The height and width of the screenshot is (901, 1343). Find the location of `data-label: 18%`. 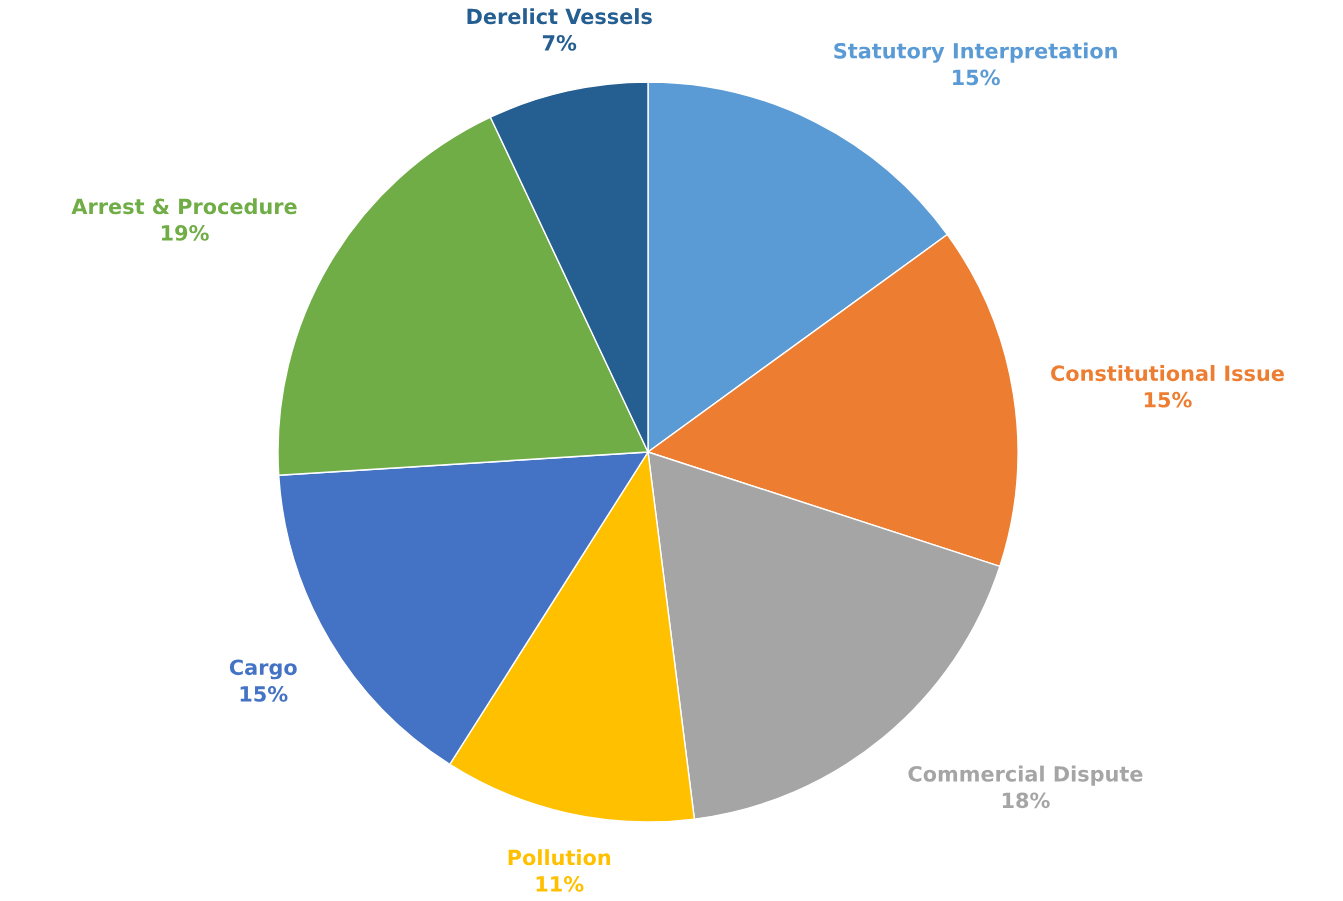

data-label: 18% is located at coordinates (1026, 800).